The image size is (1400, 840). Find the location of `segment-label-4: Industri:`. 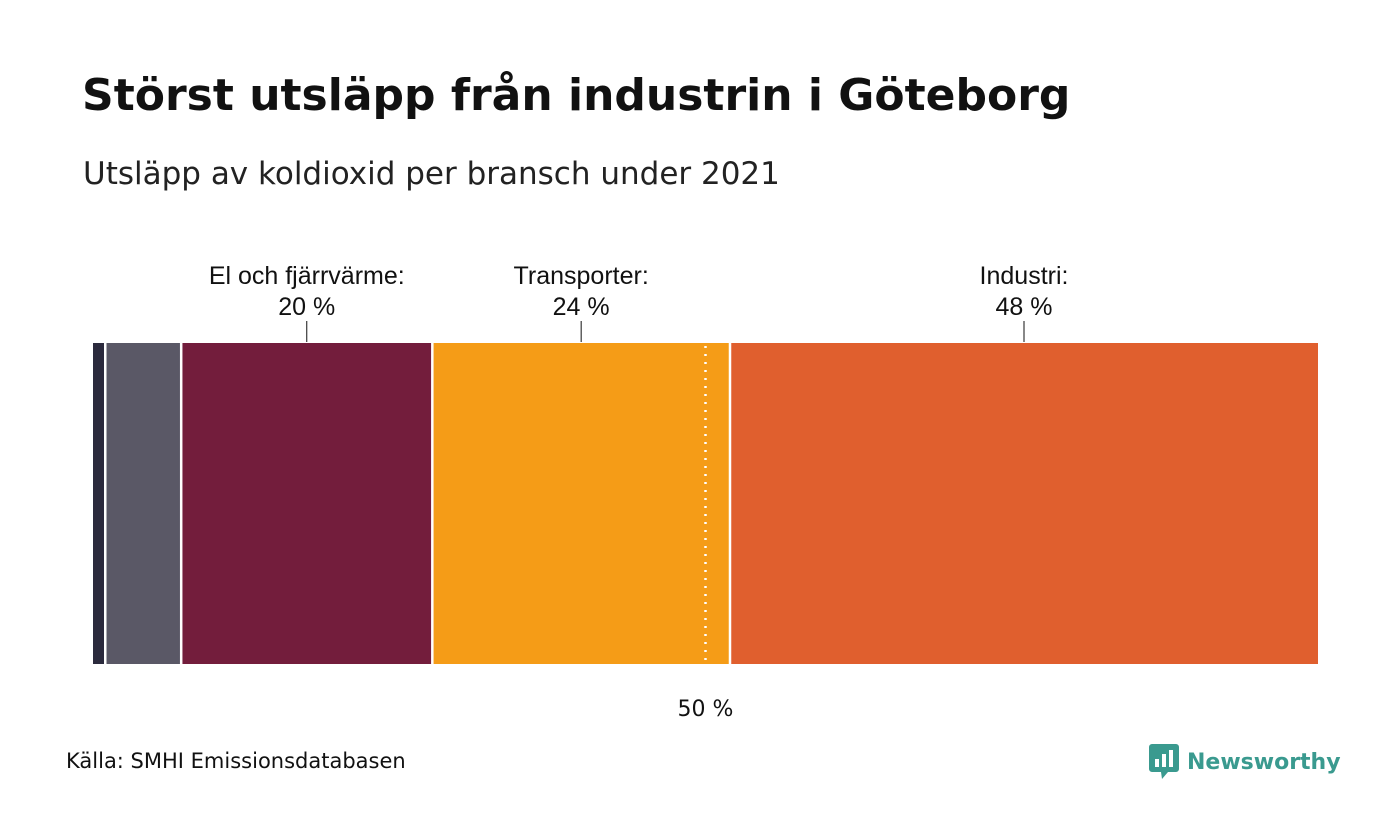

segment-label-4: Industri: is located at coordinates (1024, 276).